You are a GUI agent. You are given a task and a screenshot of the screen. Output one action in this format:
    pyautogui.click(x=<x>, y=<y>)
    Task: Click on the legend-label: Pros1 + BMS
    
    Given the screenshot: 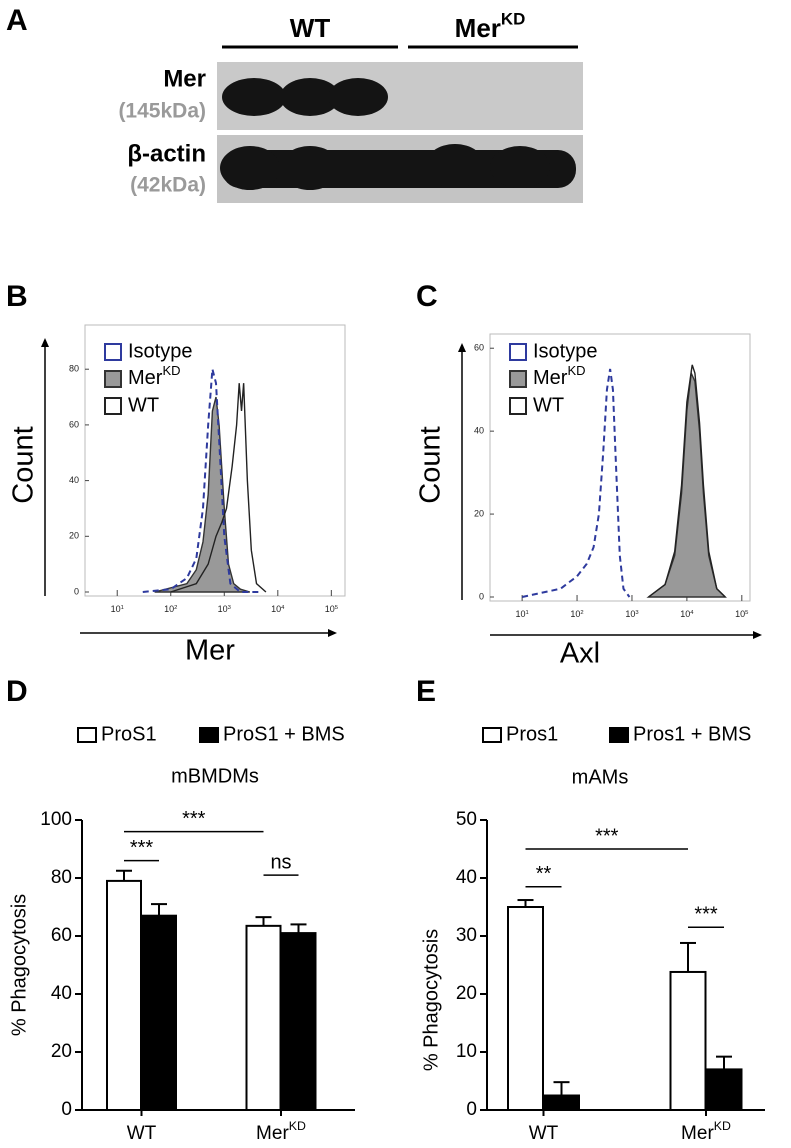 What is the action you would take?
    pyautogui.click(x=692, y=734)
    